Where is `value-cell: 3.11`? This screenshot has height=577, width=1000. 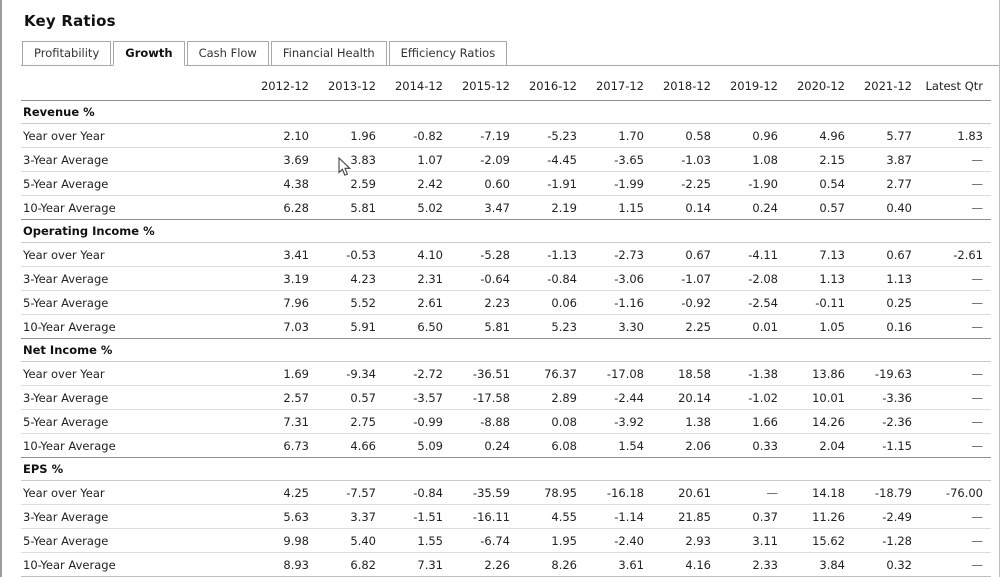
value-cell: 3.11 is located at coordinates (744, 540).